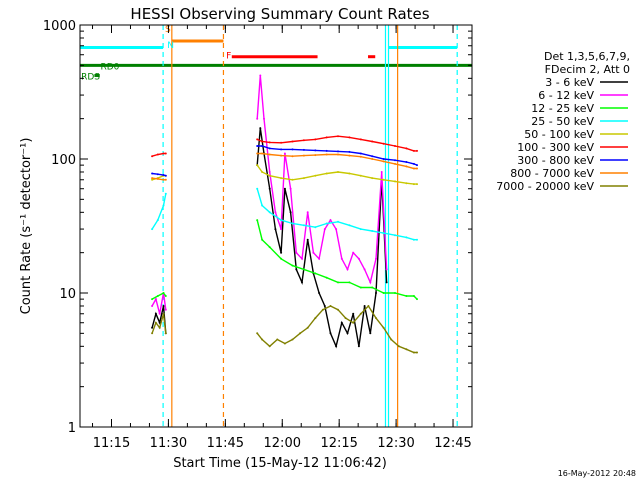 This screenshot has height=480, width=640. What do you see at coordinates (338, 443) in the screenshot?
I see `x-tick-label: 12:15` at bounding box center [338, 443].